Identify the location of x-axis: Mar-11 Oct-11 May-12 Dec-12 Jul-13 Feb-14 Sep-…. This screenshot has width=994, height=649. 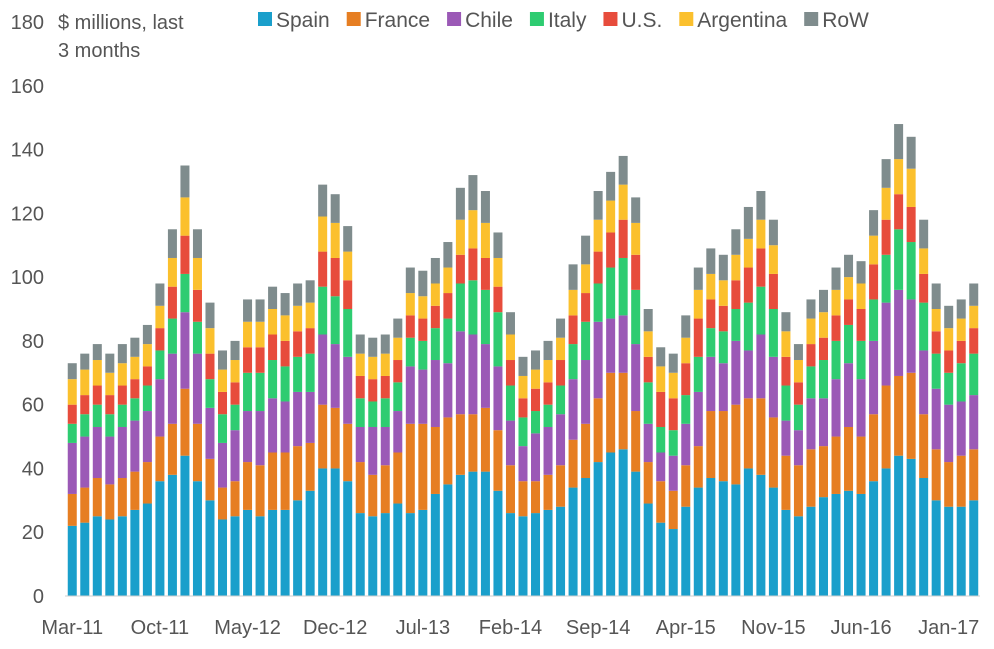
(510, 628).